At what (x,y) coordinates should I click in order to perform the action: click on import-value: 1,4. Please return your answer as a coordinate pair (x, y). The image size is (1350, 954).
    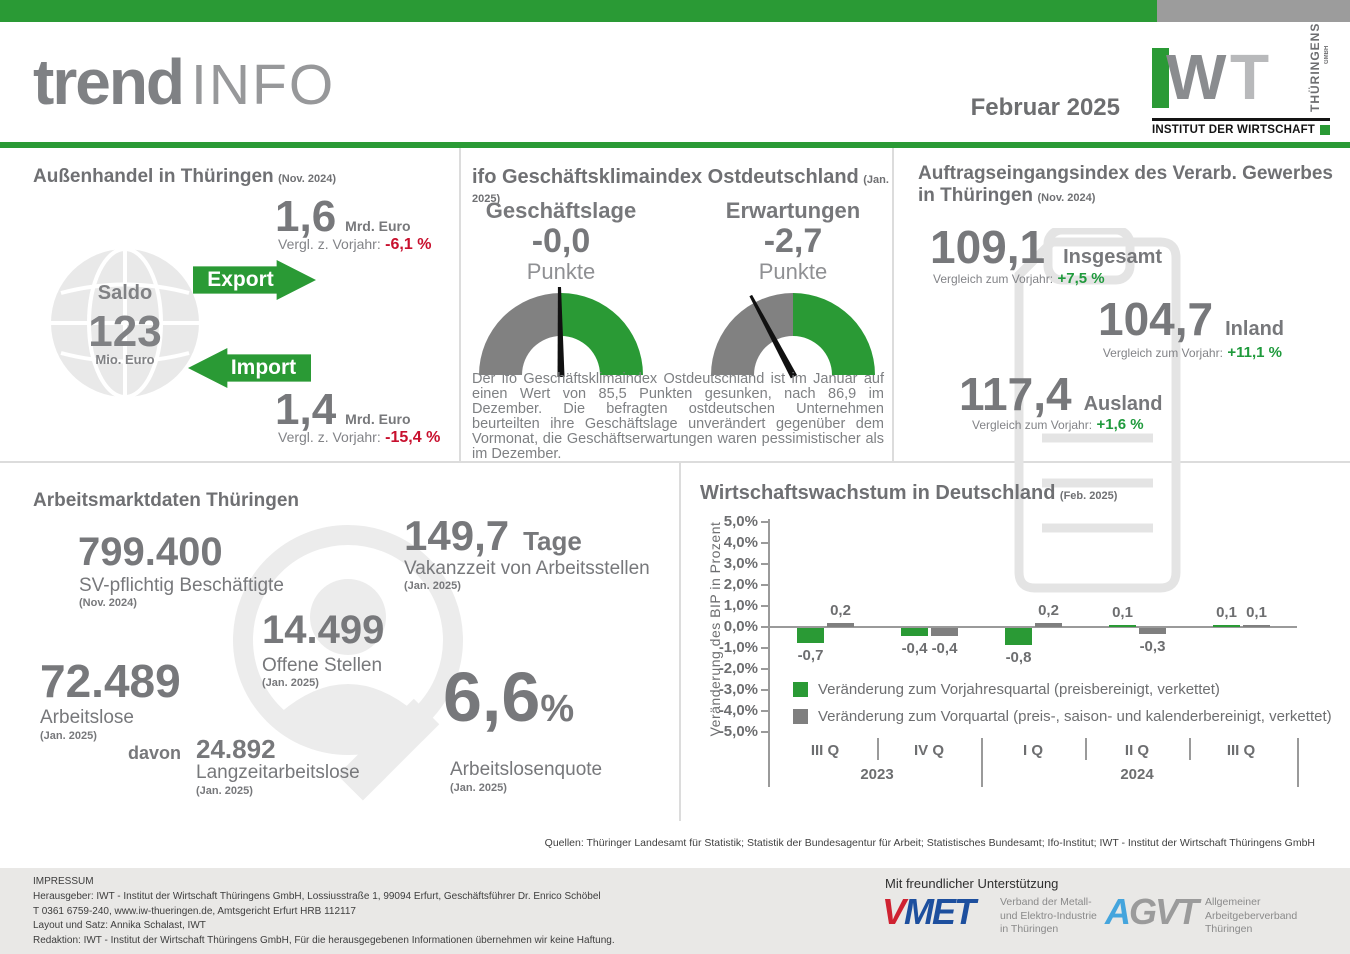
    Looking at the image, I should click on (306, 409).